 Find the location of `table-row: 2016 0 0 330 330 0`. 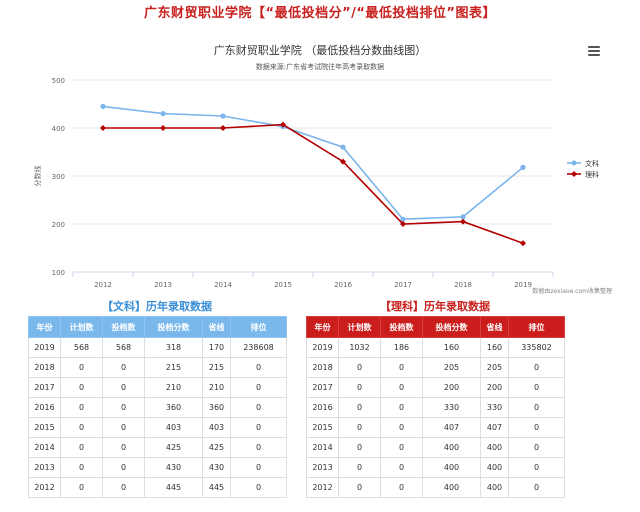

table-row: 2016 0 0 330 330 0 is located at coordinates (435, 407).